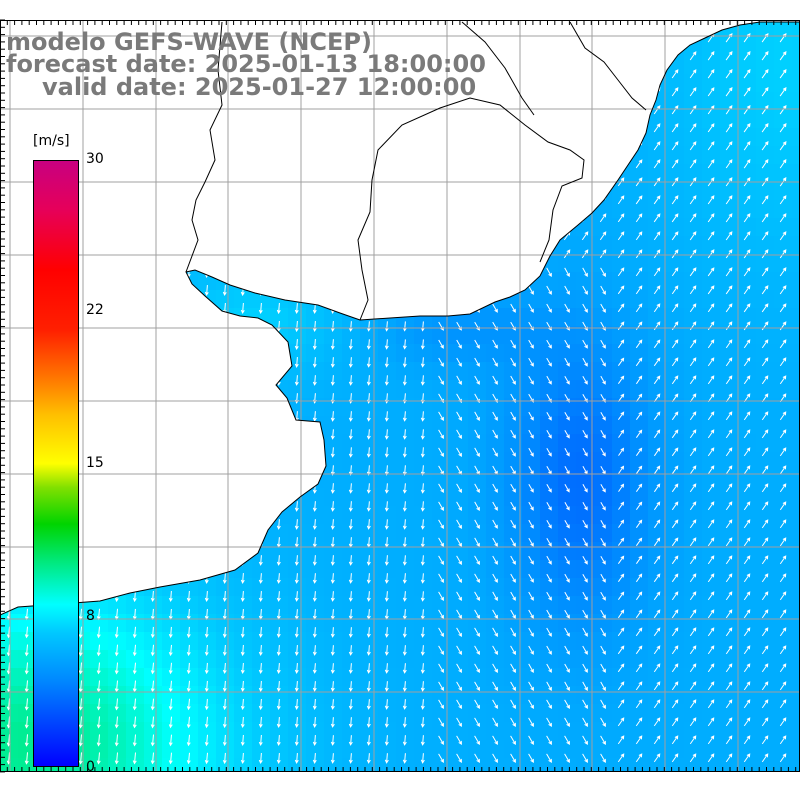 Image resolution: width=800 pixels, height=800 pixels. I want to click on legend-tick-8: 8, so click(90, 616).